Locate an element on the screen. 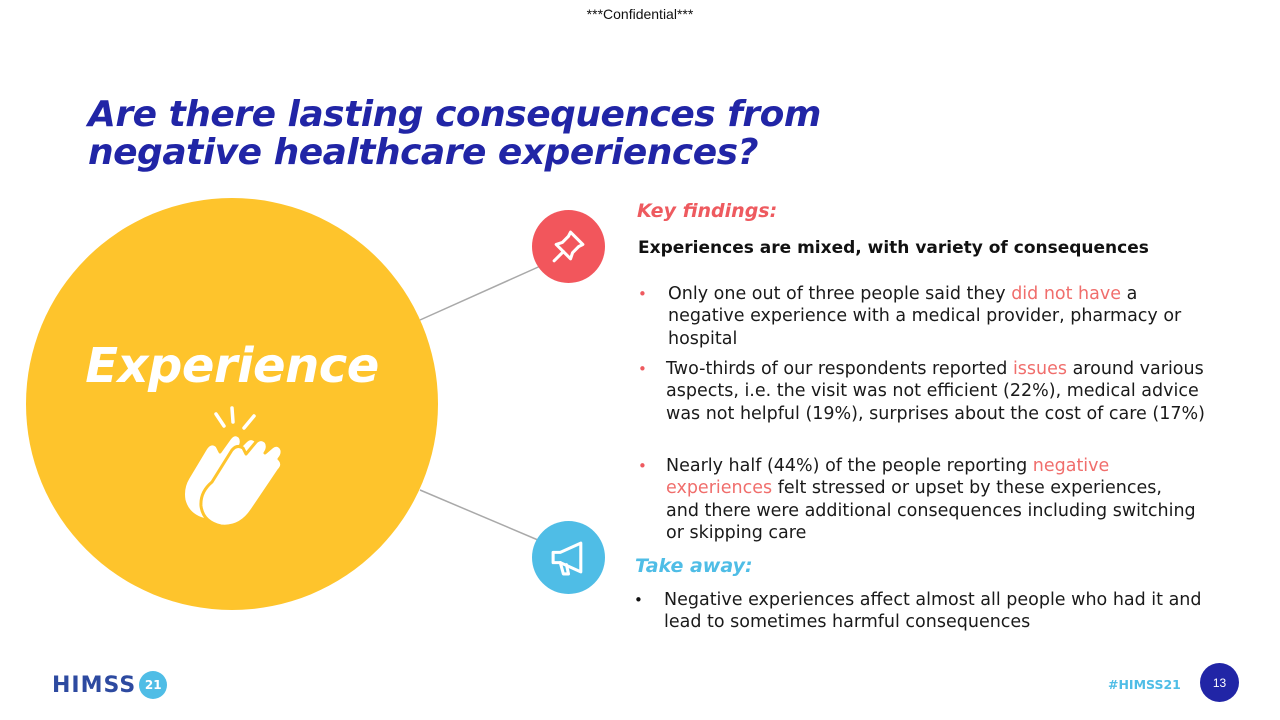 The height and width of the screenshot is (720, 1280). pin-icon-circle is located at coordinates (568, 246).